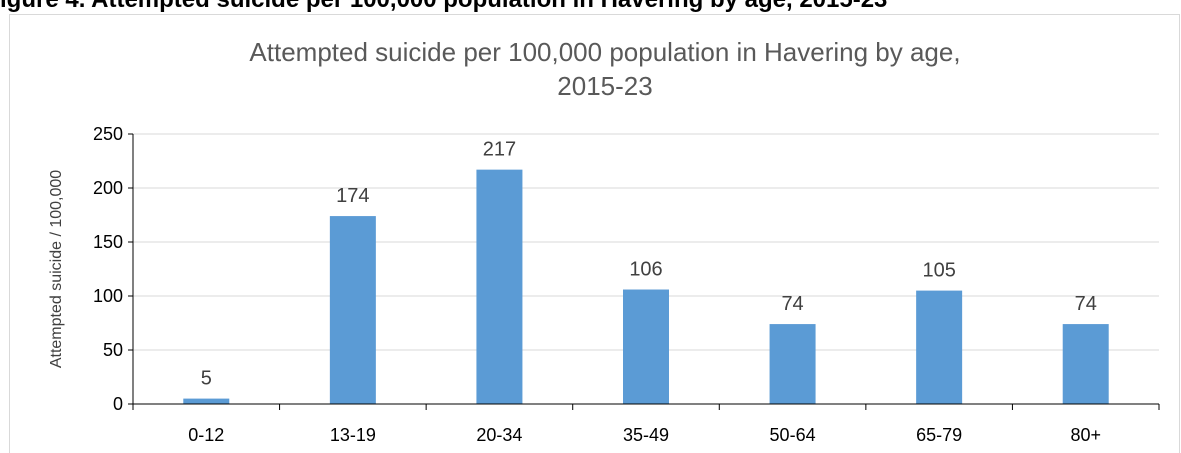 The width and height of the screenshot is (1181, 453). I want to click on data-label: 5, so click(206, 379).